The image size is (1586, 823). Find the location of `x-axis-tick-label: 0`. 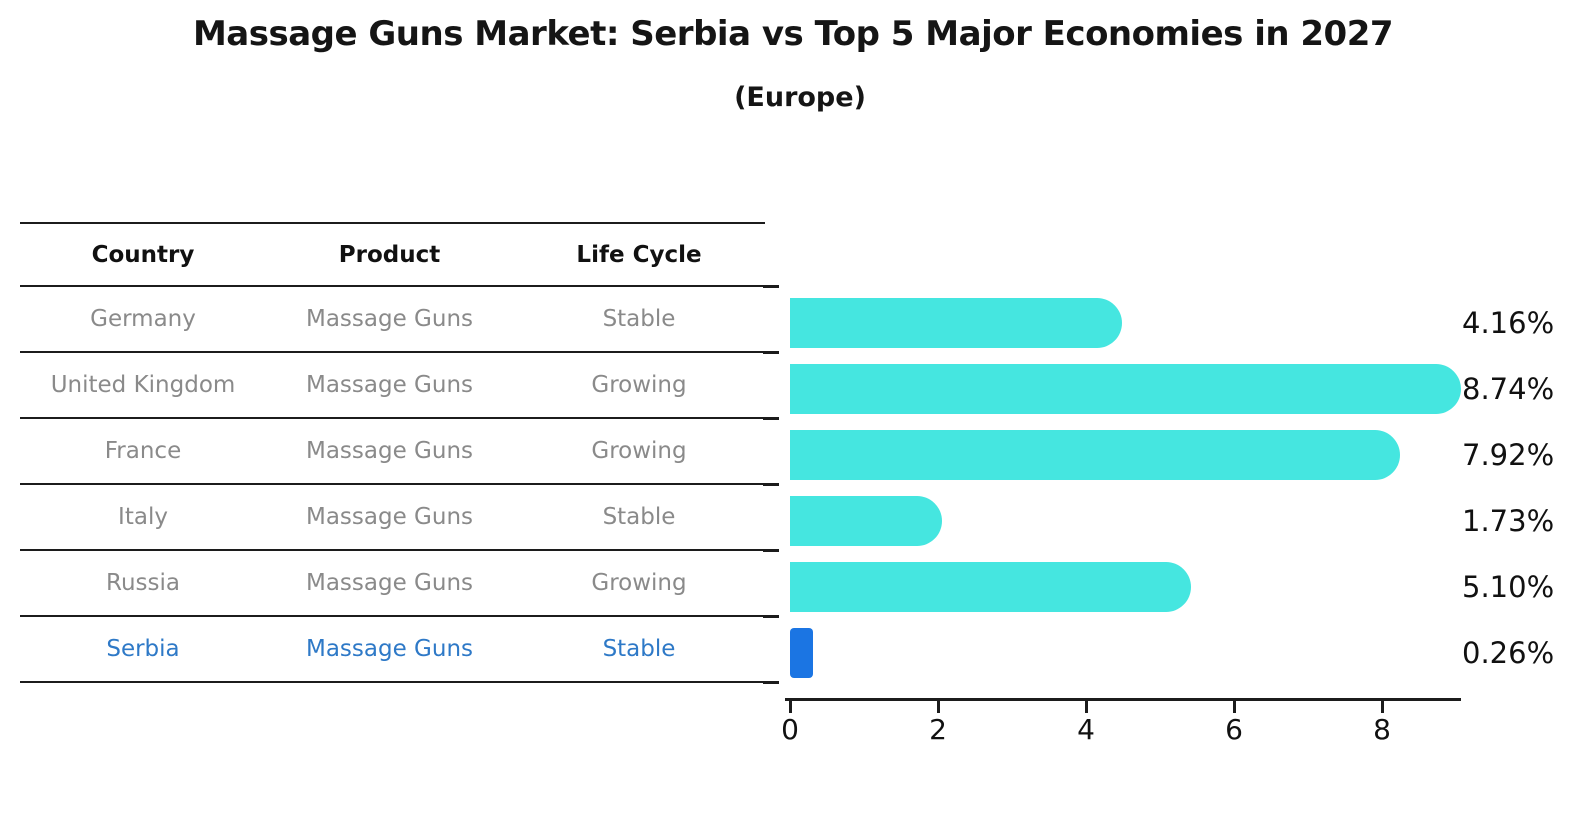

x-axis-tick-label: 0 is located at coordinates (790, 729).